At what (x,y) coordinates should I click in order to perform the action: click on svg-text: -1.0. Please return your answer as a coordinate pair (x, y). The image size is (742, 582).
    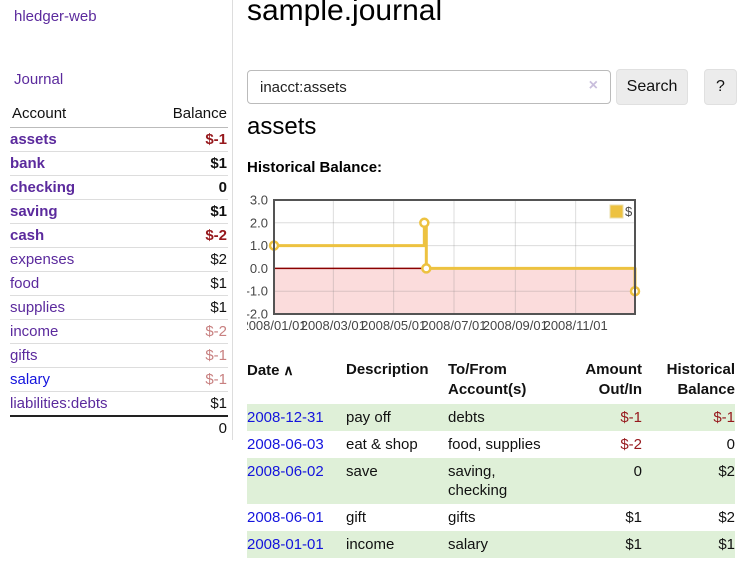
    Looking at the image, I should click on (257, 291).